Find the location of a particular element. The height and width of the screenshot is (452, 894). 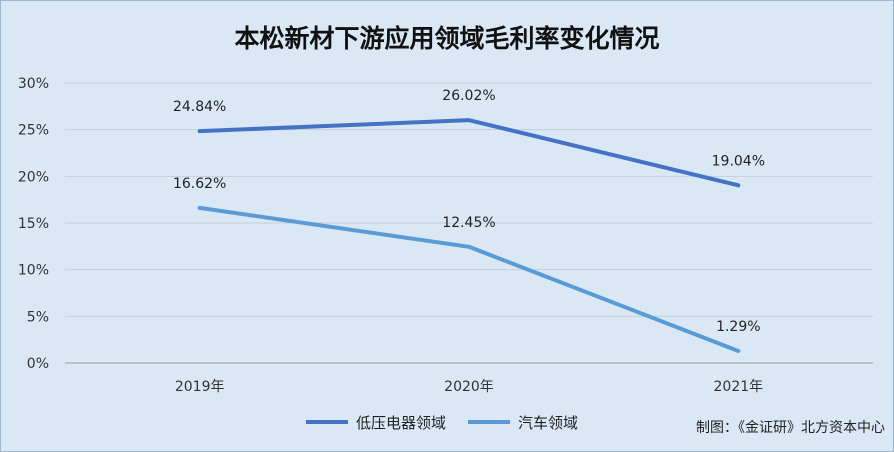

legend-label-automotive: 汽车领域 is located at coordinates (548, 422).